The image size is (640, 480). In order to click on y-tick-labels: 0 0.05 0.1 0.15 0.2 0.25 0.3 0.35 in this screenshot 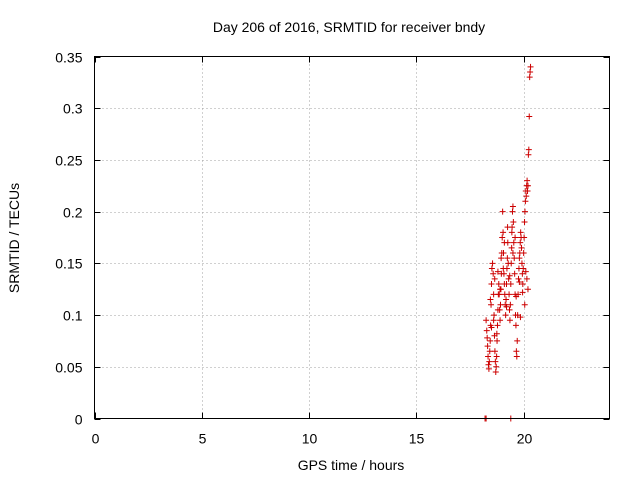, I will do `click(68, 239)`.